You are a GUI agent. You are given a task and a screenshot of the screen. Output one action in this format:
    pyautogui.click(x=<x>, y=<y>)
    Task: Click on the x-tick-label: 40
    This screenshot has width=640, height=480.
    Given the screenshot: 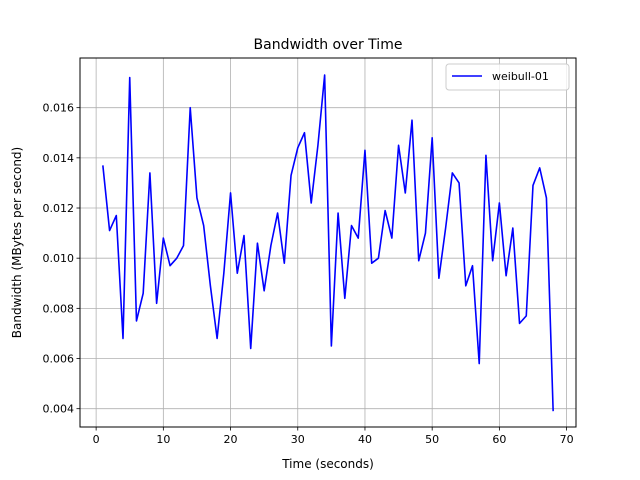 What is the action you would take?
    pyautogui.click(x=365, y=439)
    